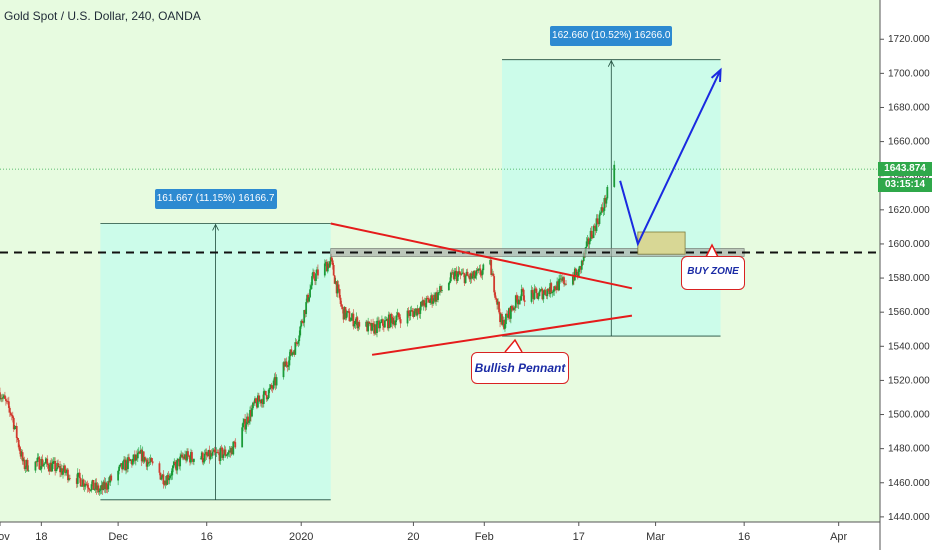 The width and height of the screenshot is (932, 550). Describe the element at coordinates (301, 537) in the screenshot. I see `x-tick-label: 2020` at that location.